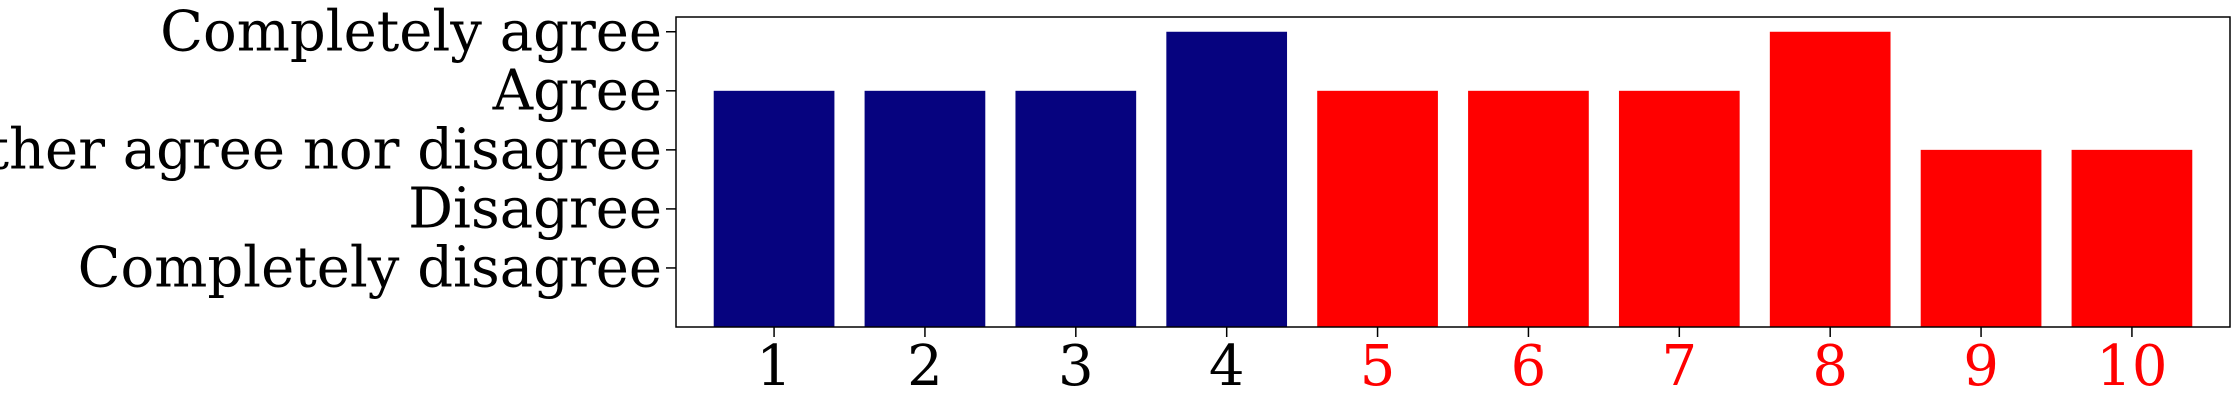  I want to click on y-tick-label: Disagree, so click(535, 208).